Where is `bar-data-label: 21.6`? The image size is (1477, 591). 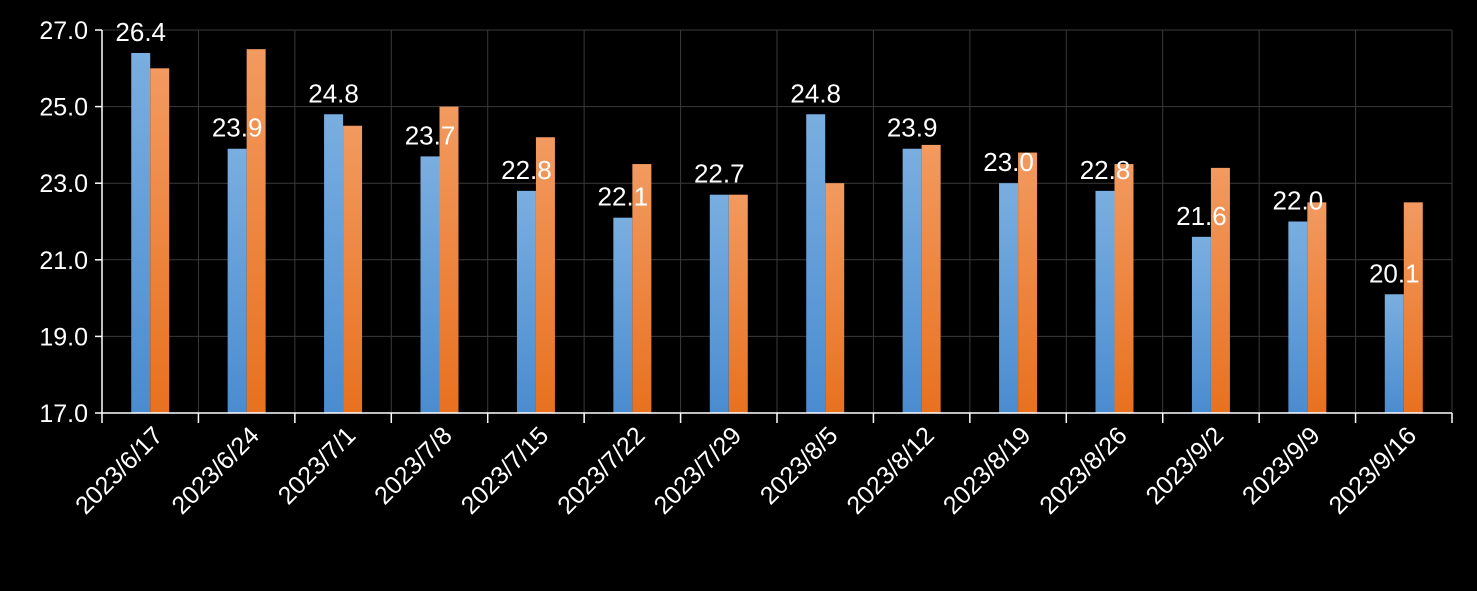 bar-data-label: 21.6 is located at coordinates (1201, 216).